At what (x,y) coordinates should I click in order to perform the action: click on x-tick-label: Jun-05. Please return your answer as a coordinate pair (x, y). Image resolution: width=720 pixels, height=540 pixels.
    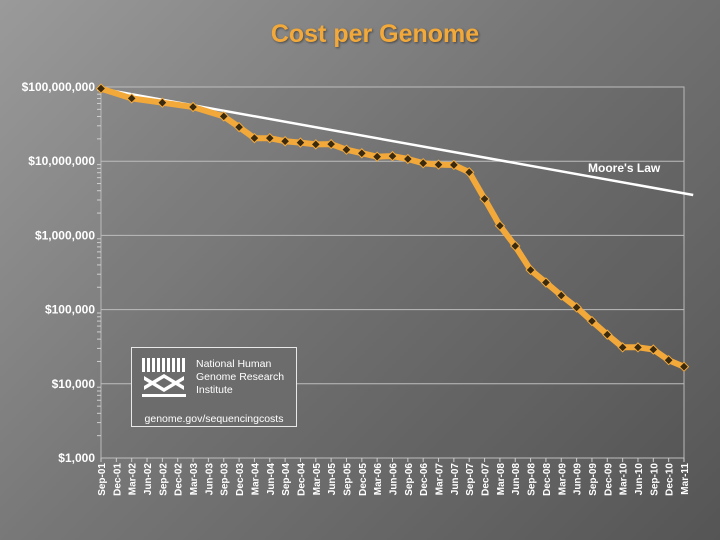
    Looking at the image, I should click on (332, 479).